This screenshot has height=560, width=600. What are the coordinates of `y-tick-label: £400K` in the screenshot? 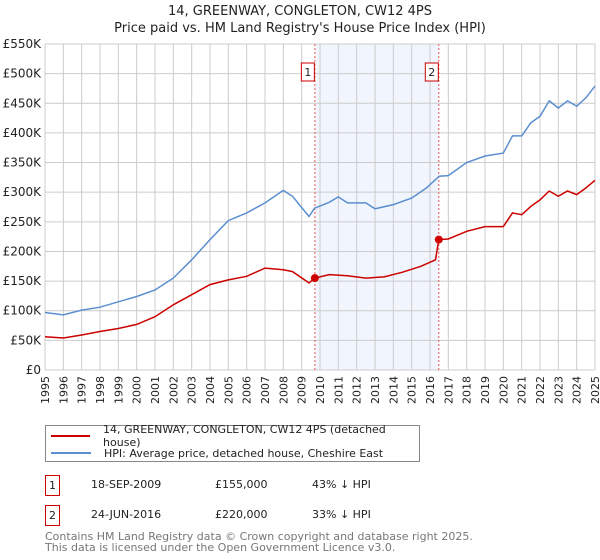 It's located at (23, 133).